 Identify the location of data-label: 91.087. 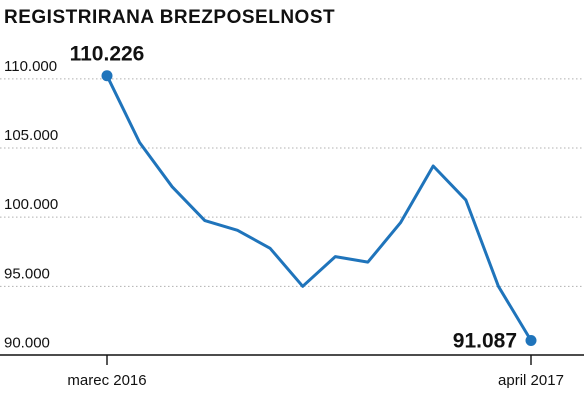
(485, 340).